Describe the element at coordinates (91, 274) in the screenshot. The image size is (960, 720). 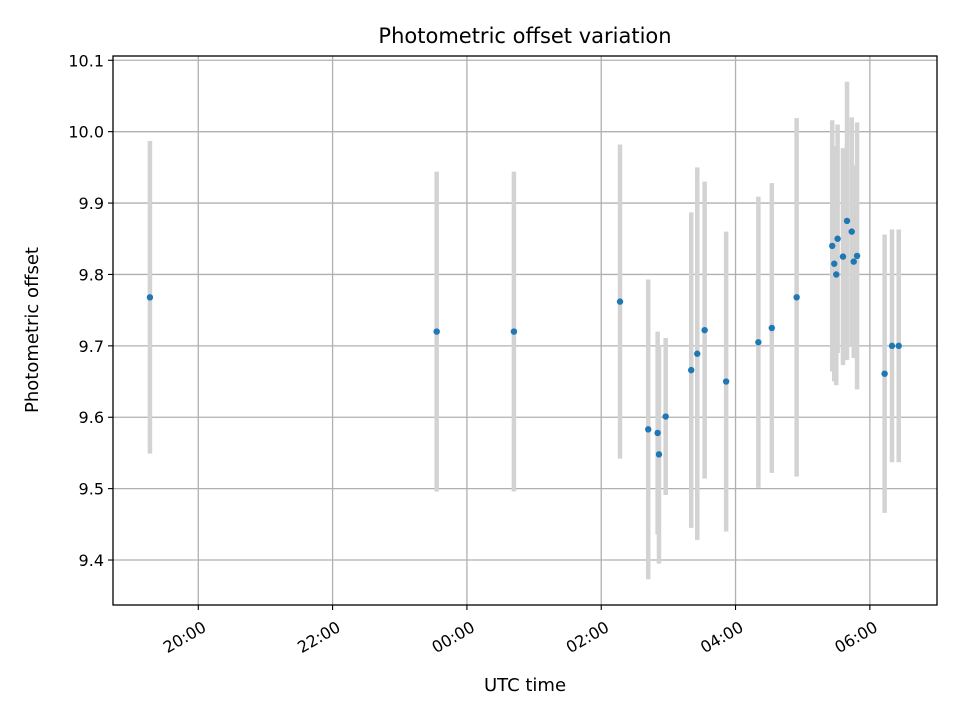
I see `y-tick-label: 9.8` at that location.